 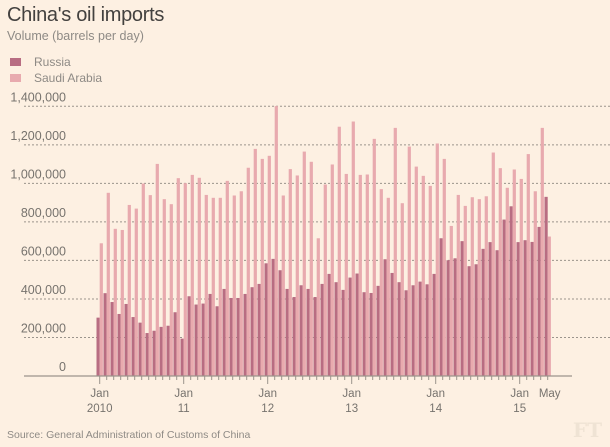 I want to click on x-tick-sublabel: 14, so click(x=435, y=409).